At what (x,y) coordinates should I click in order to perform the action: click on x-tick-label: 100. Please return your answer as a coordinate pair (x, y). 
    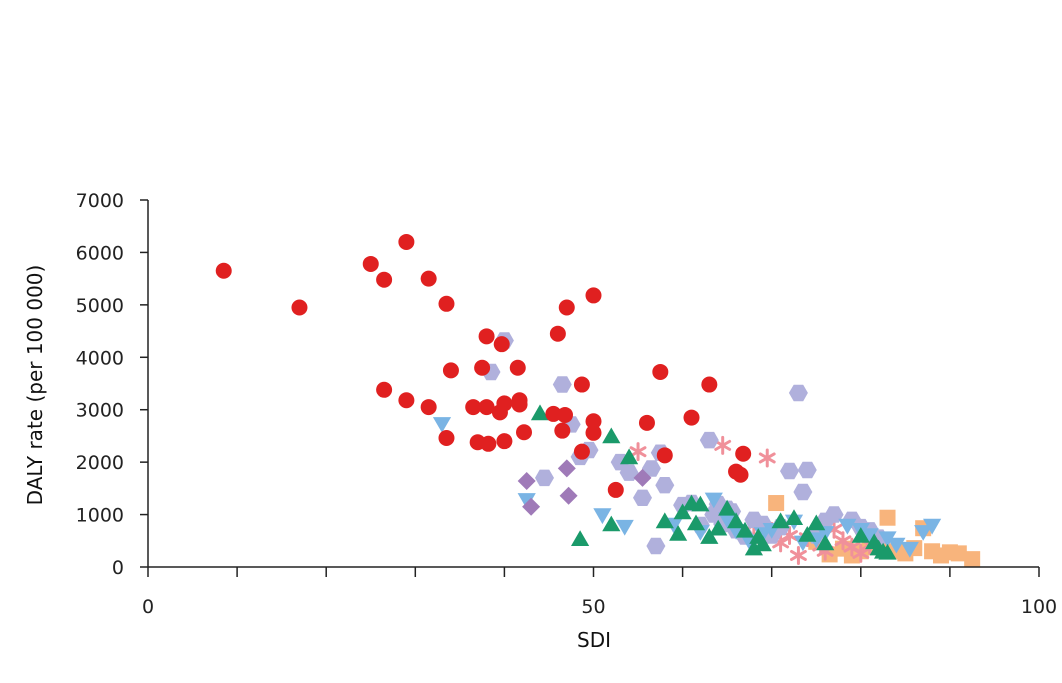
    Looking at the image, I should click on (1039, 607).